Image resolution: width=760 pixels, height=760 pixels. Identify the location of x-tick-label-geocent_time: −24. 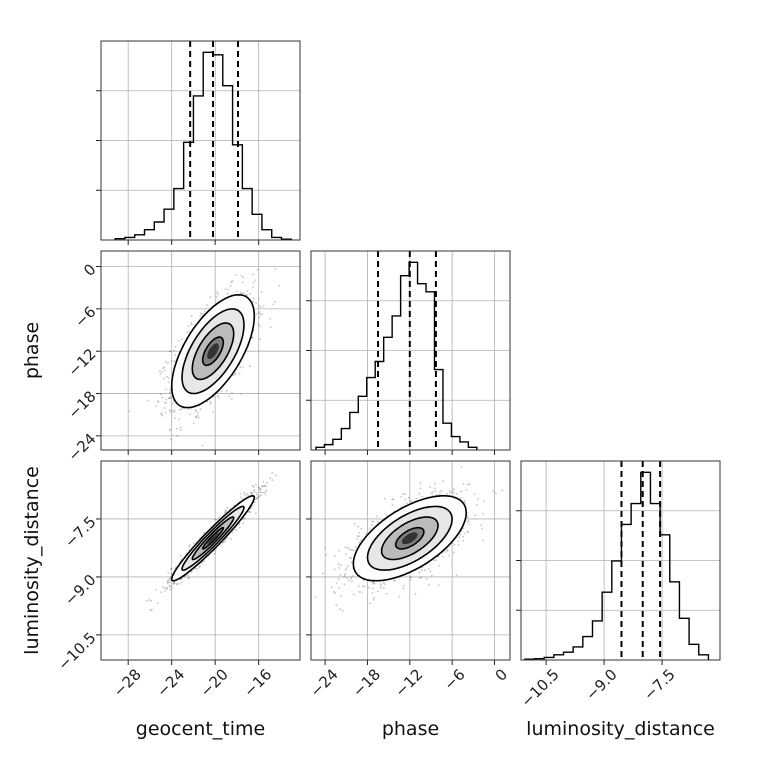
(170, 682).